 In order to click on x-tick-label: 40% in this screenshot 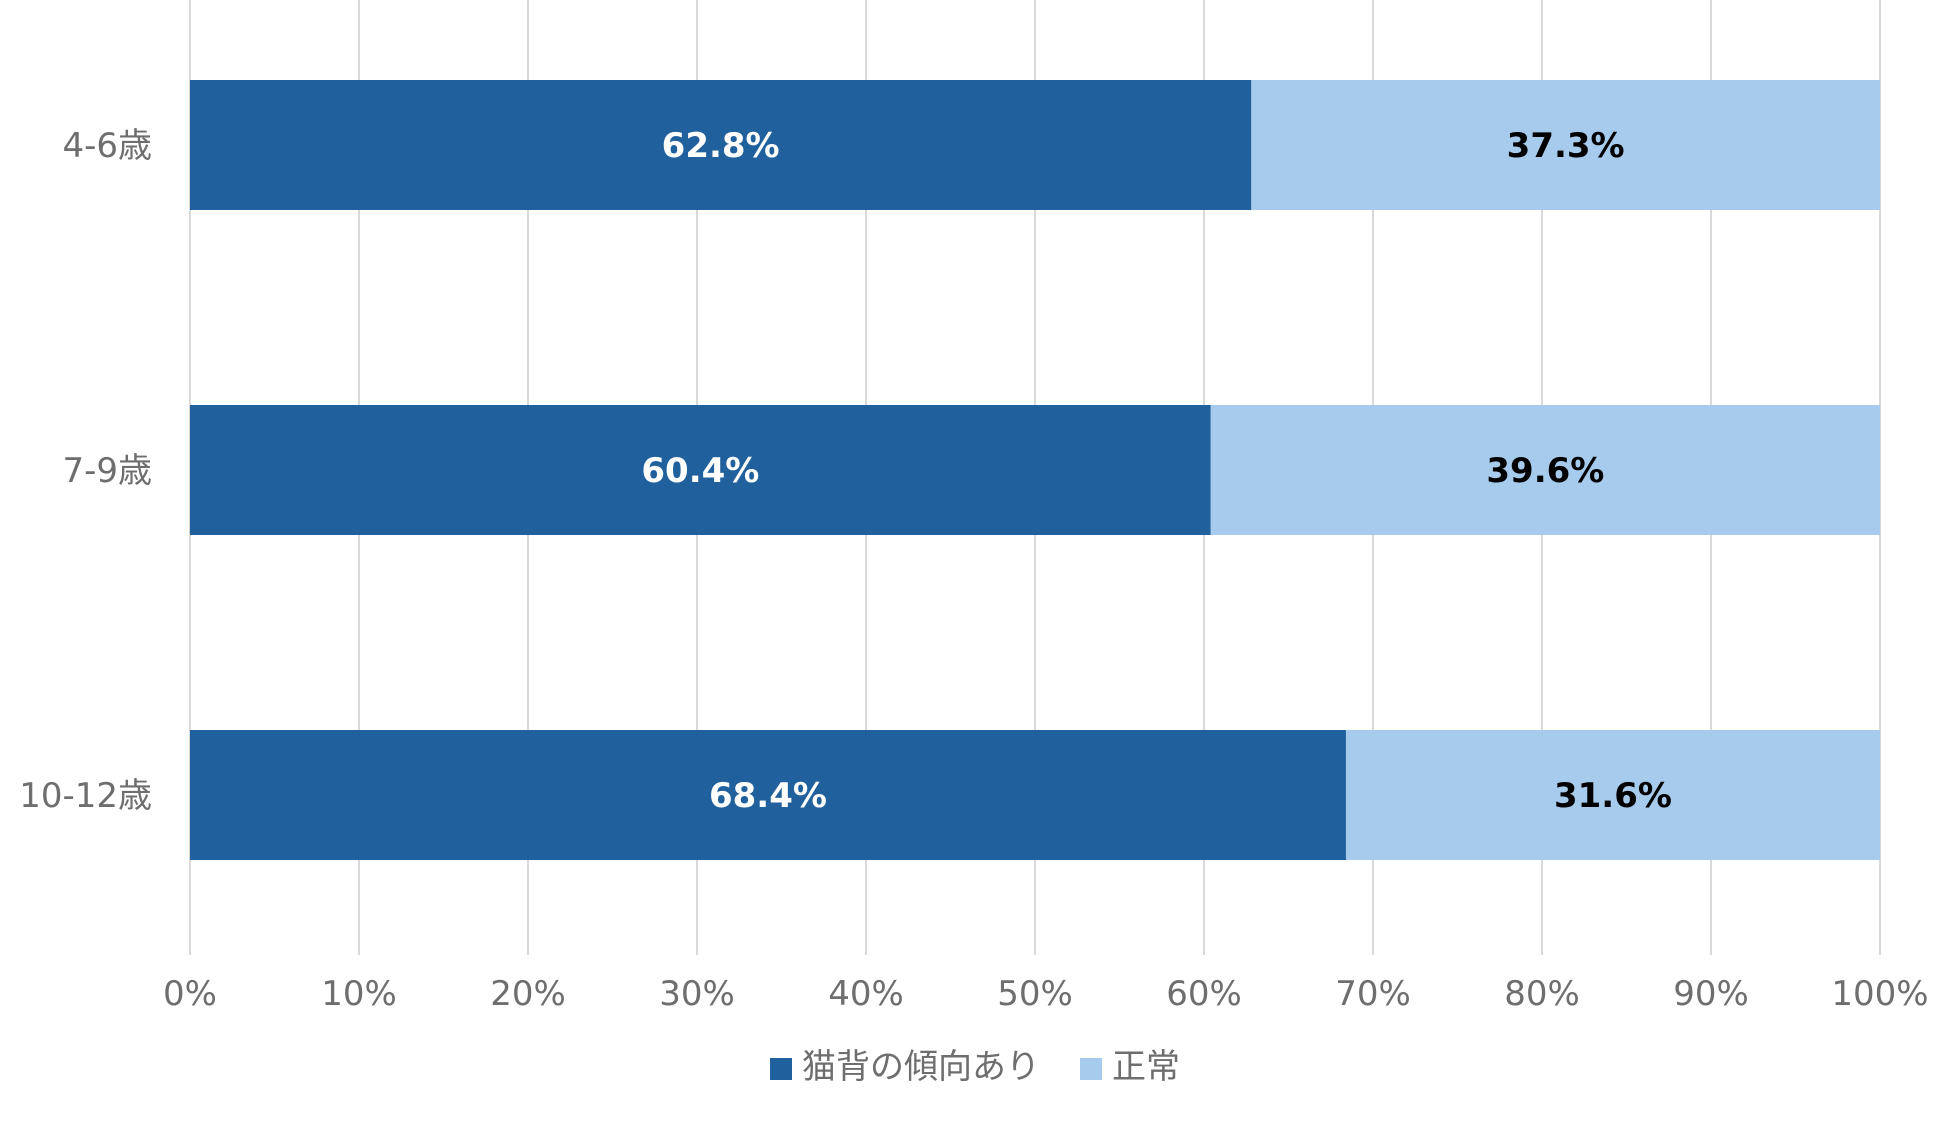, I will do `click(866, 994)`.